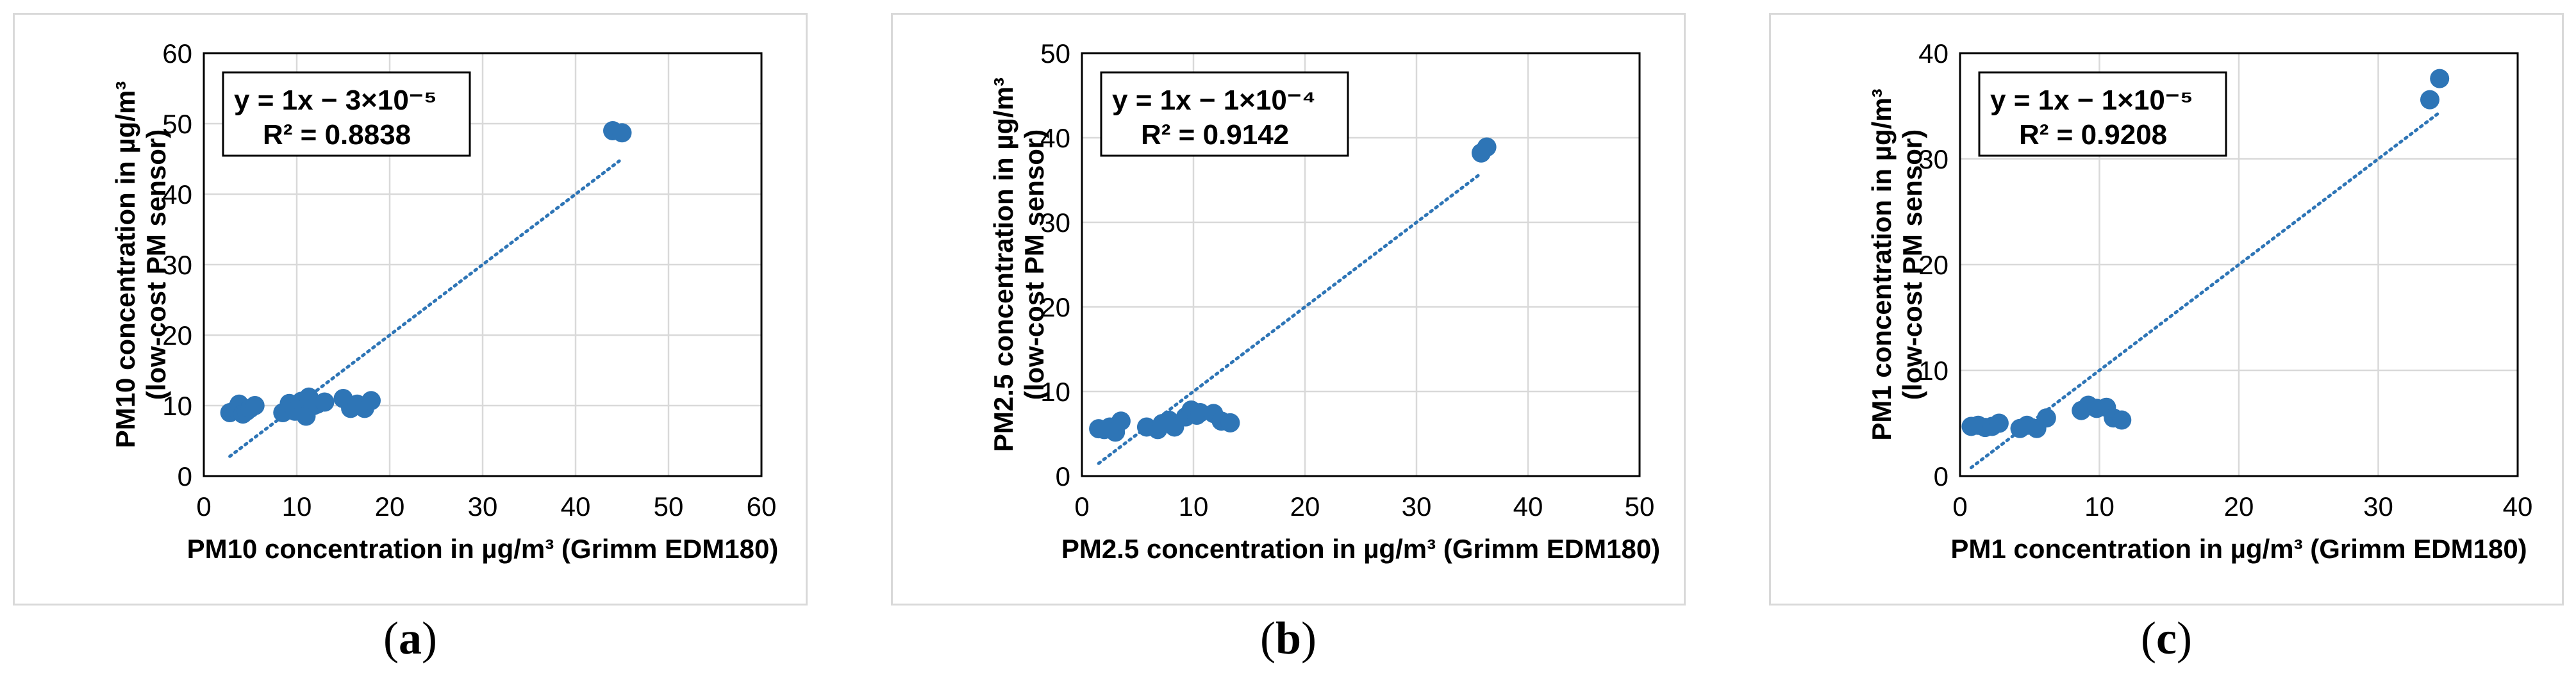 This screenshot has width=2576, height=692. I want to click on y-tick-label: 60, so click(177, 53).